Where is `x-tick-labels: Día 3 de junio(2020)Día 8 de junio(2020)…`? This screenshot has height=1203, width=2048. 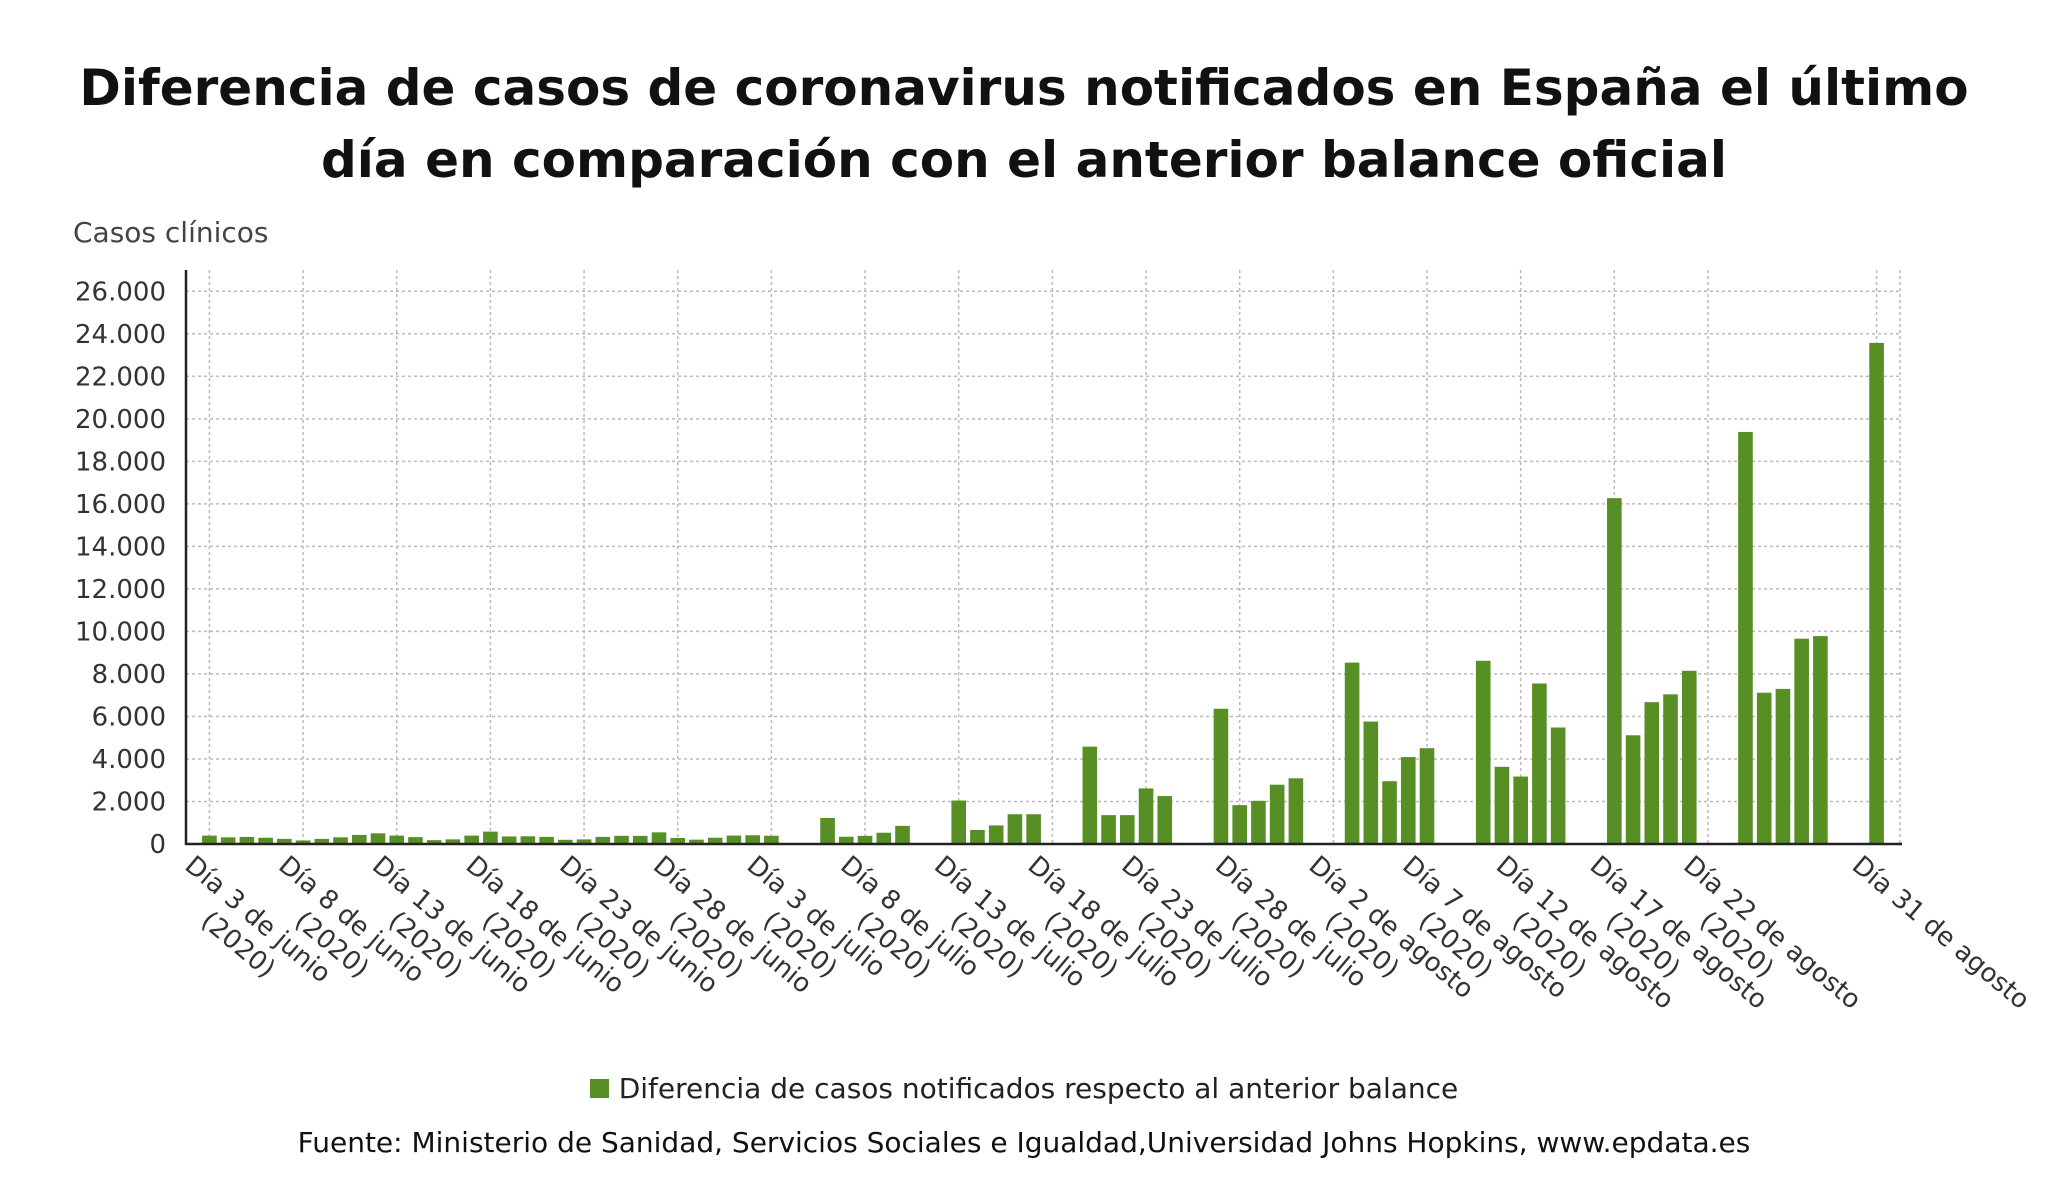
x-tick-labels: Día 3 de junio(2020)Día 8 de junio(2020)… is located at coordinates (1107, 932).